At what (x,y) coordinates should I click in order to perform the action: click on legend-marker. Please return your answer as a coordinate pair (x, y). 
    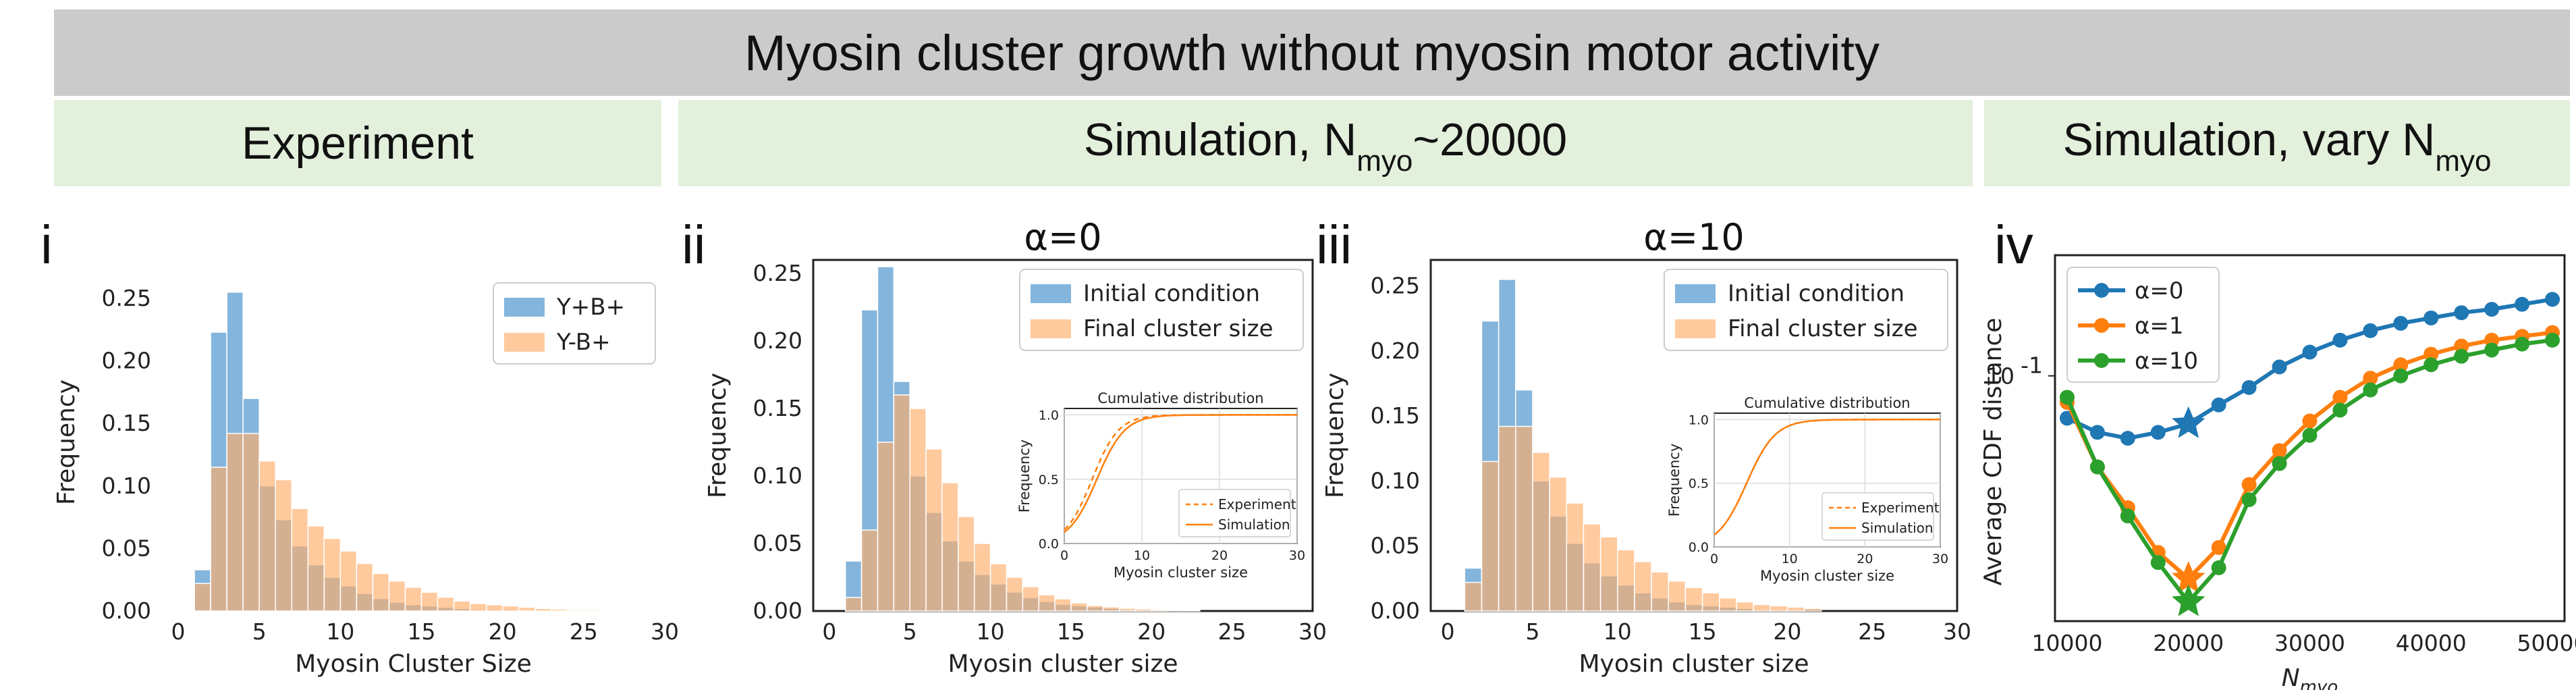
    Looking at the image, I should click on (2101, 290).